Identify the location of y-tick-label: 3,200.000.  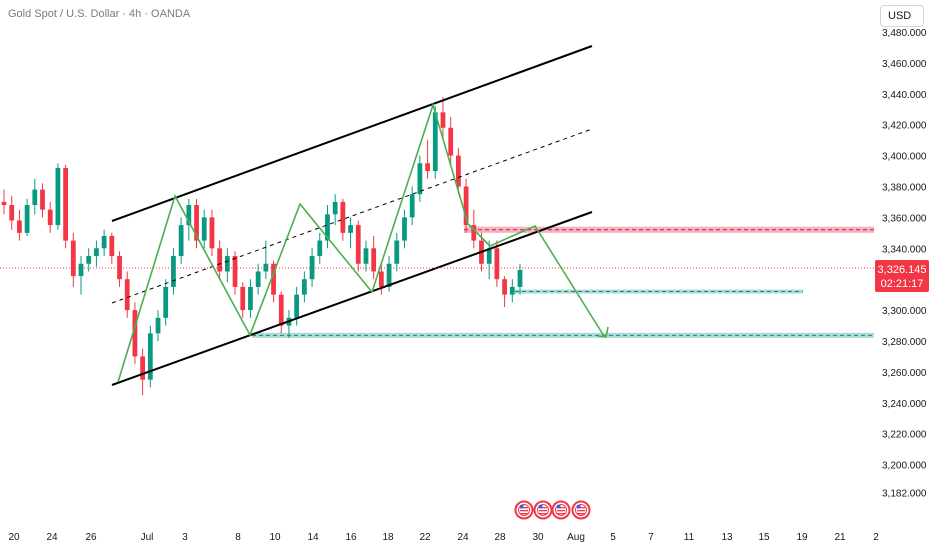
(904, 466).